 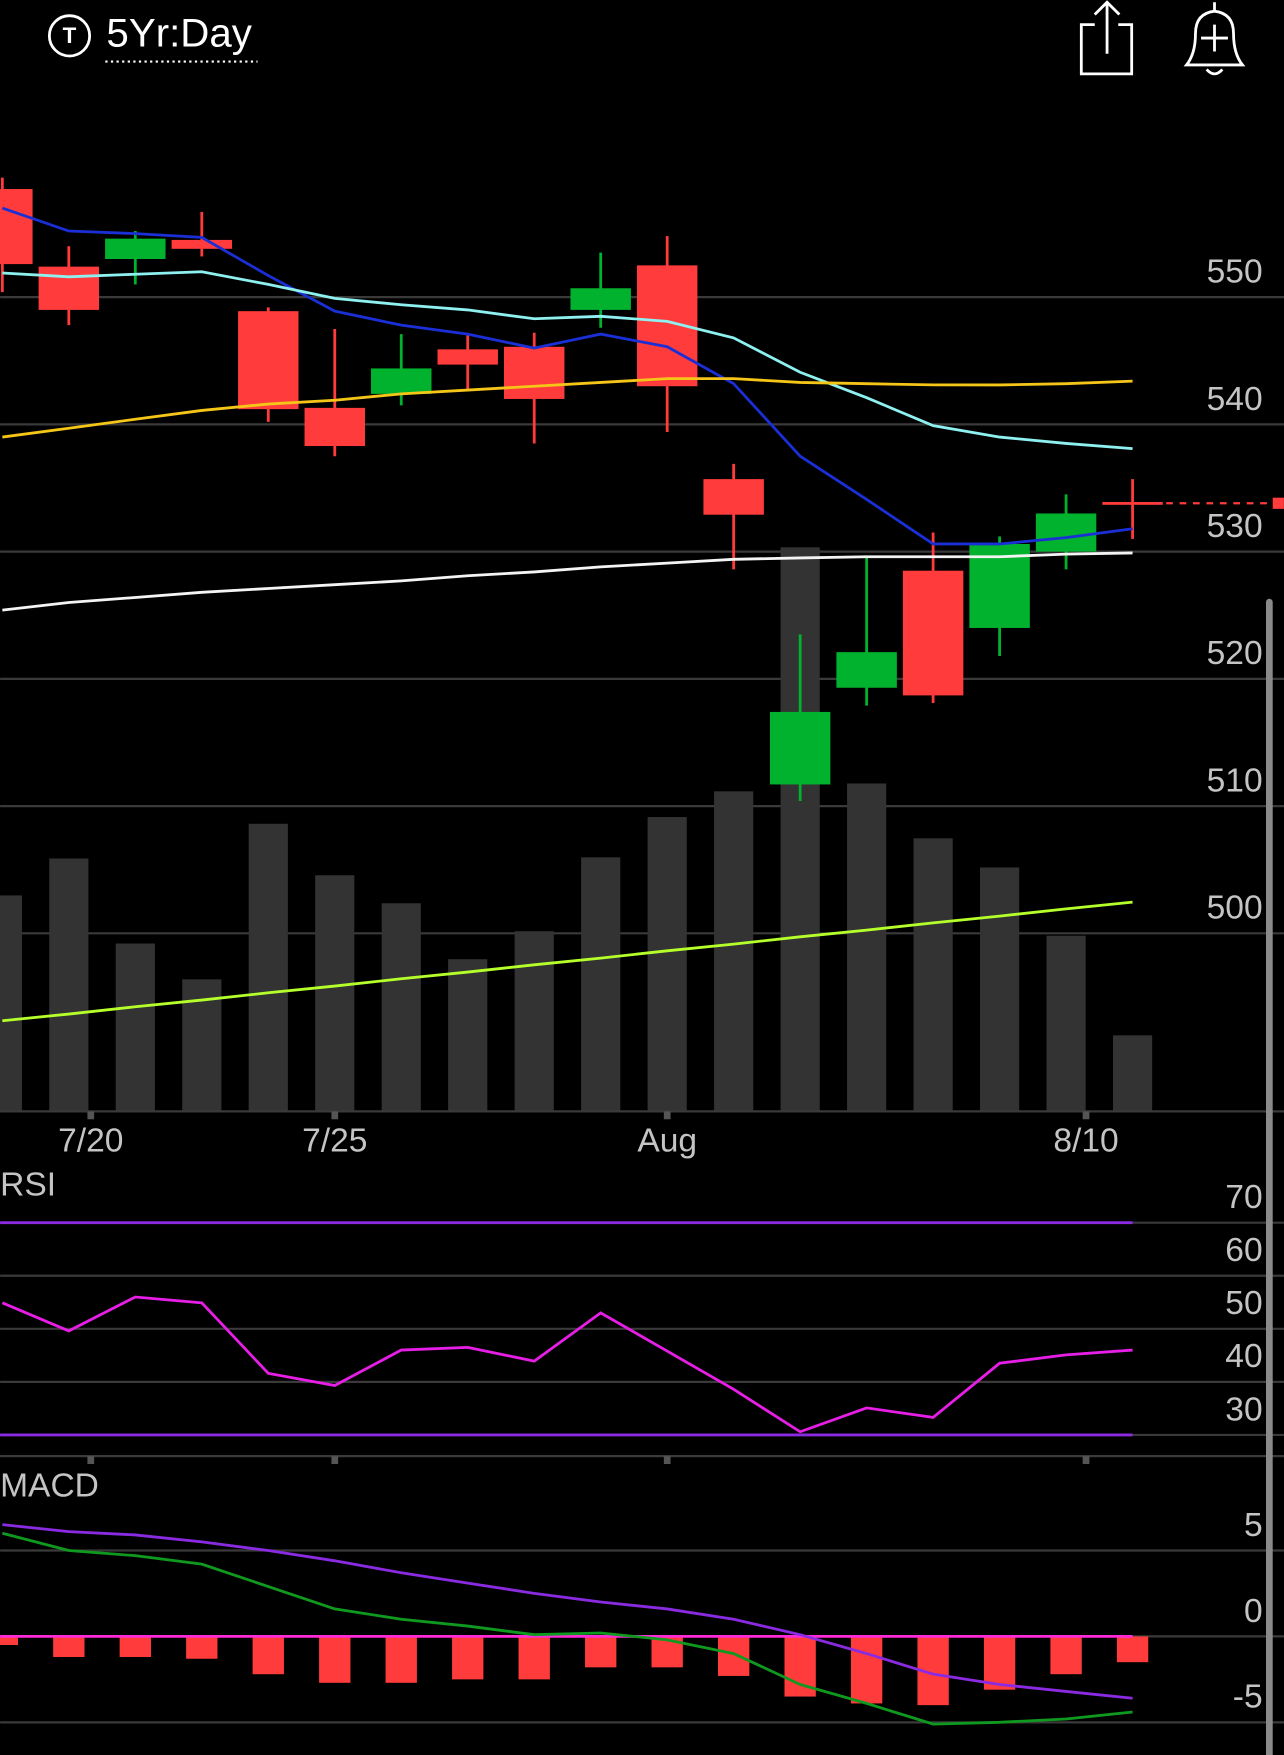 What do you see at coordinates (1253, 1525) in the screenshot?
I see `y-tick-label: 5` at bounding box center [1253, 1525].